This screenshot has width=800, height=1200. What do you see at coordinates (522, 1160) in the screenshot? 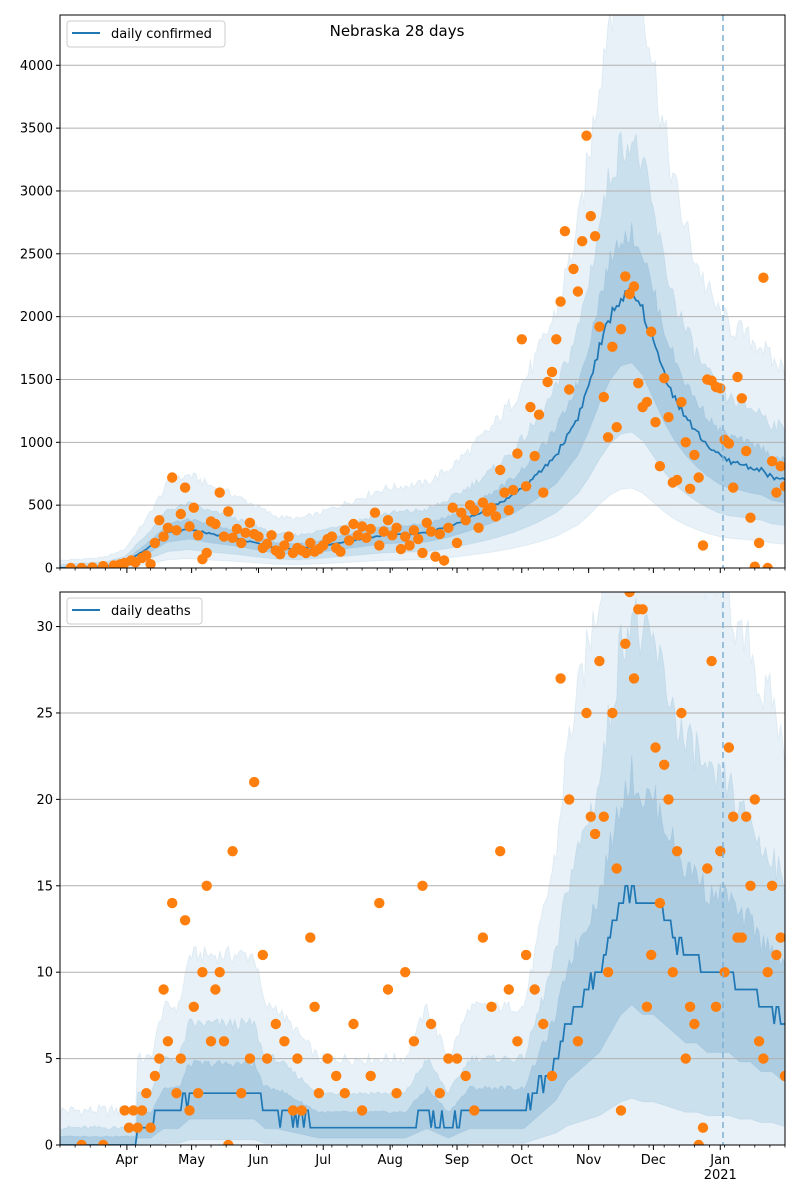
I see `deaths-xtick-label: Oct` at bounding box center [522, 1160].